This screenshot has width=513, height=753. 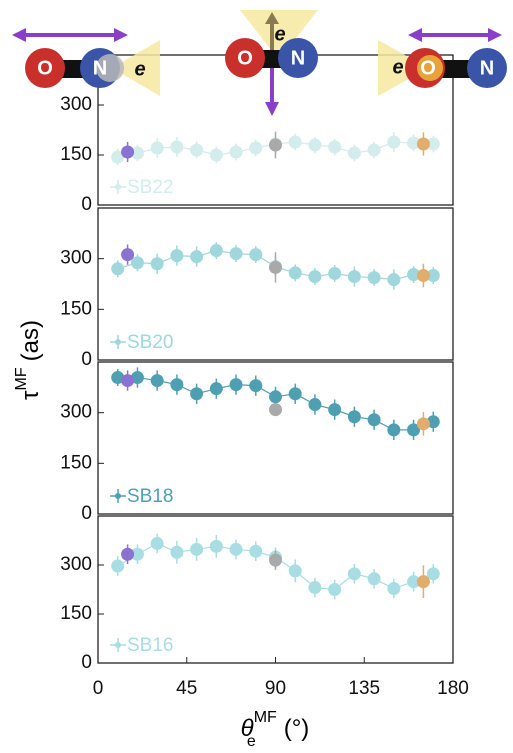 I want to click on legend-label: SB22, so click(x=150, y=187).